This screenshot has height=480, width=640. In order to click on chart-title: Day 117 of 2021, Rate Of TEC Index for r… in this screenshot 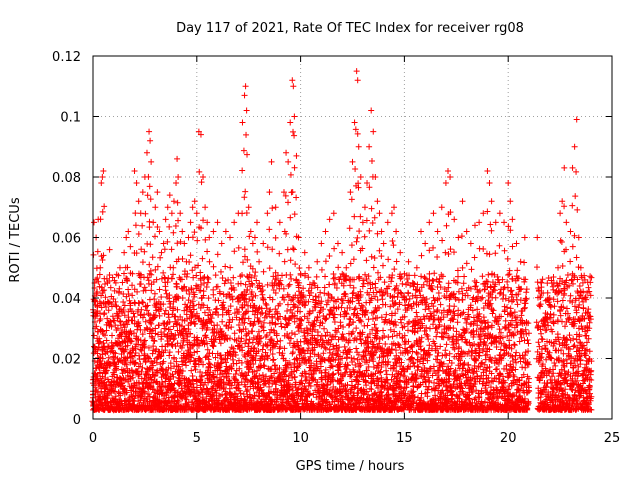, I will do `click(350, 28)`.